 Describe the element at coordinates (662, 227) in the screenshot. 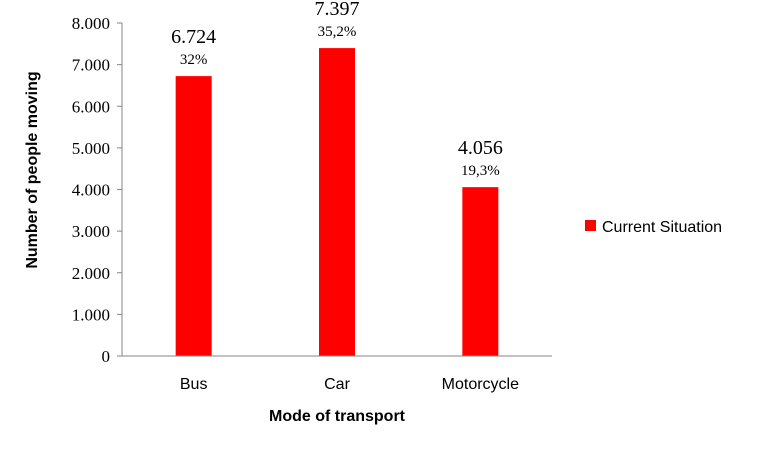

I see `legend-label: Current Situation` at that location.